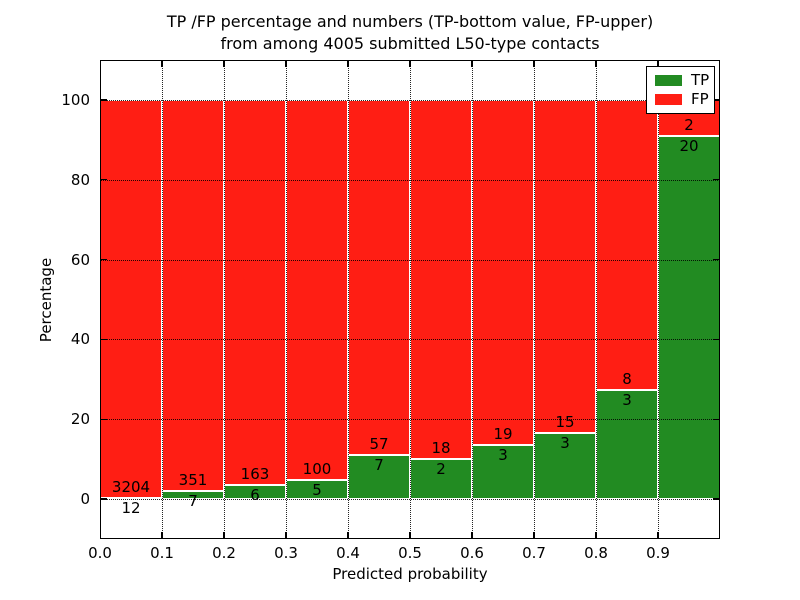 This screenshot has height=600, width=800. I want to click on y-tick-label: 60, so click(80, 259).